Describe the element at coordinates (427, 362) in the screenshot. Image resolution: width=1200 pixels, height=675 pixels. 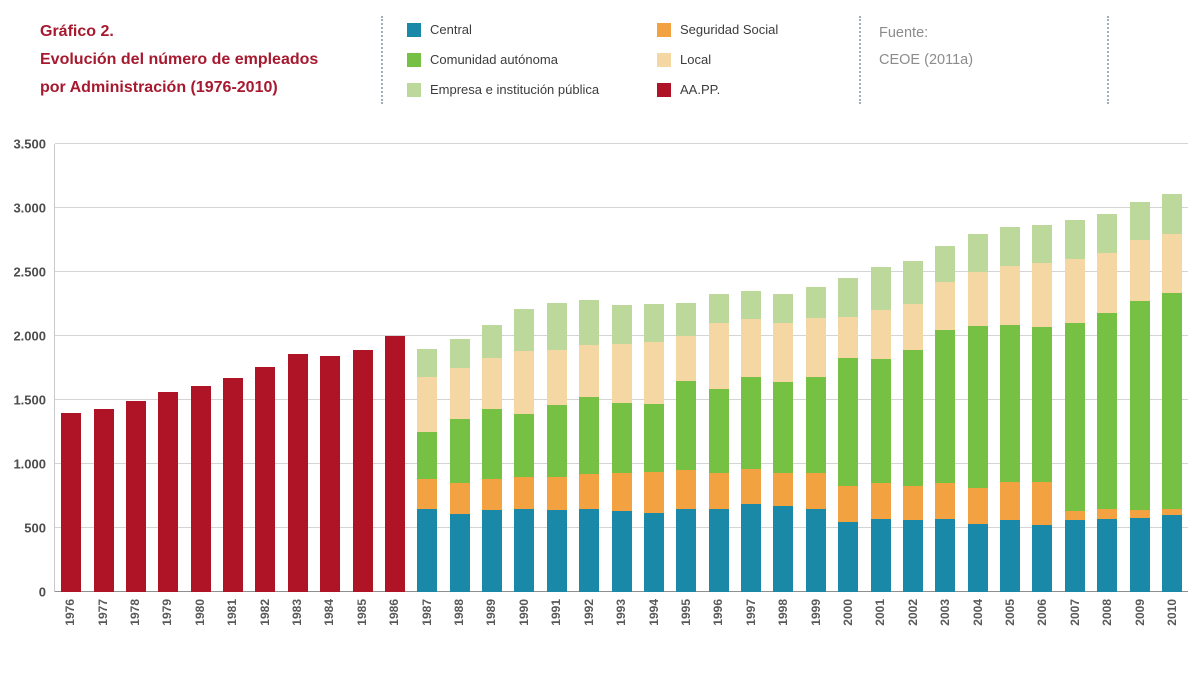
I see `segment-empresa-e-instituci-n-p-blica-1987` at that location.